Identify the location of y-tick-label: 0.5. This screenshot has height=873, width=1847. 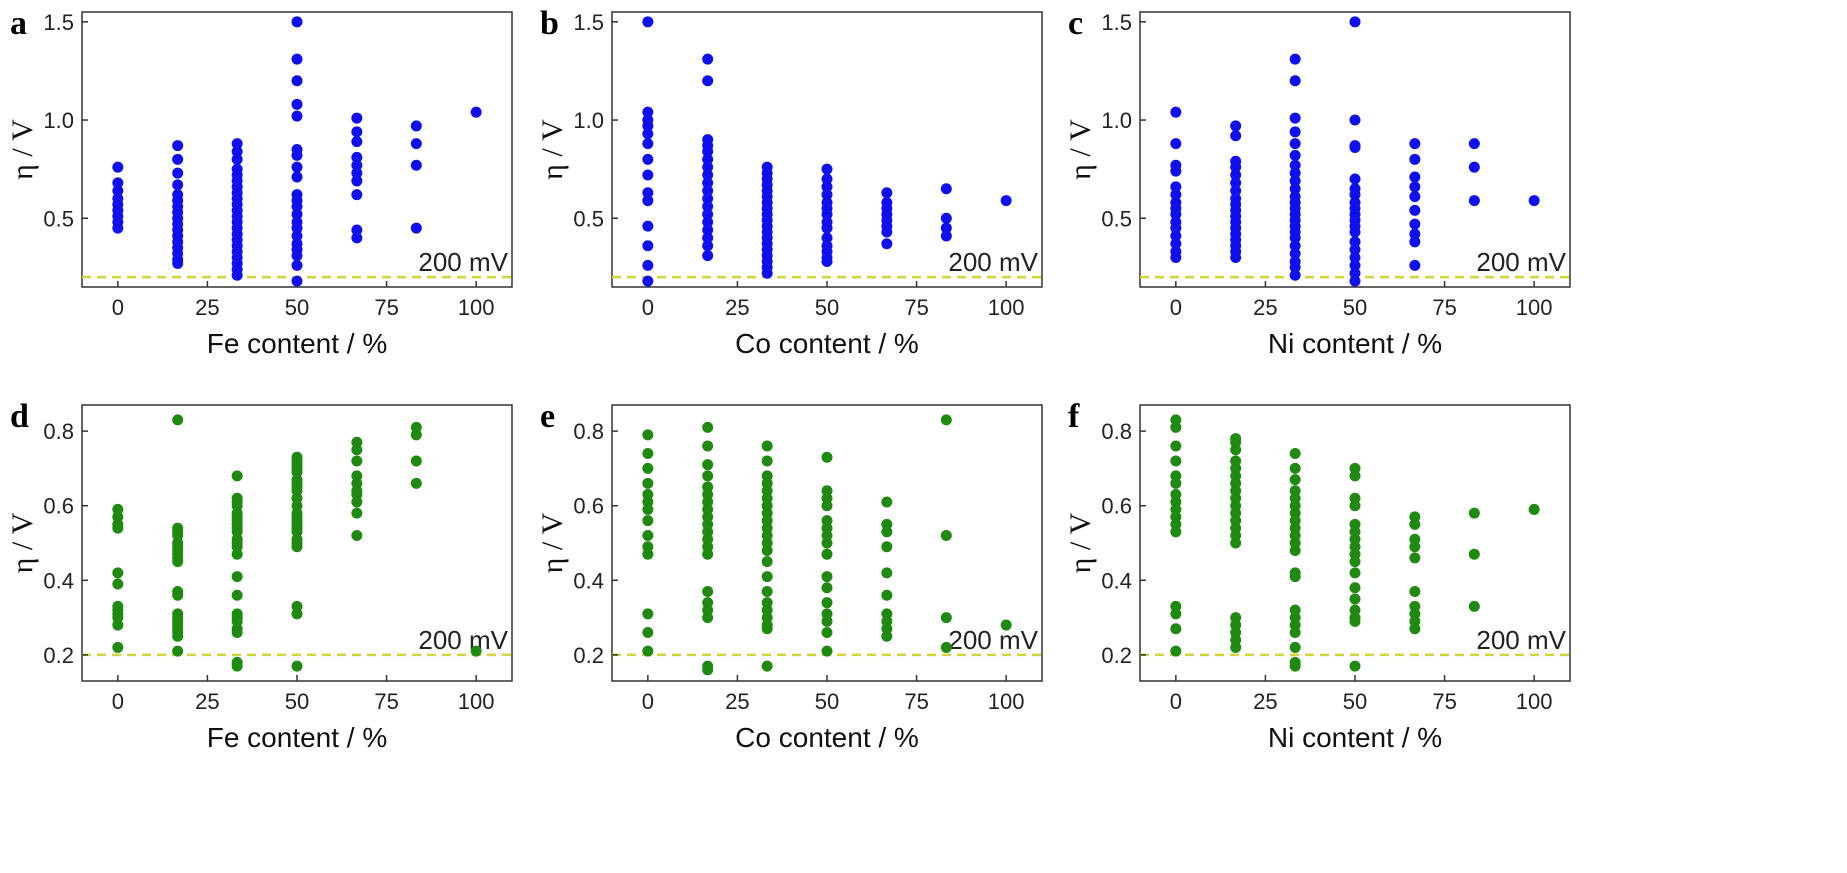
(58, 218).